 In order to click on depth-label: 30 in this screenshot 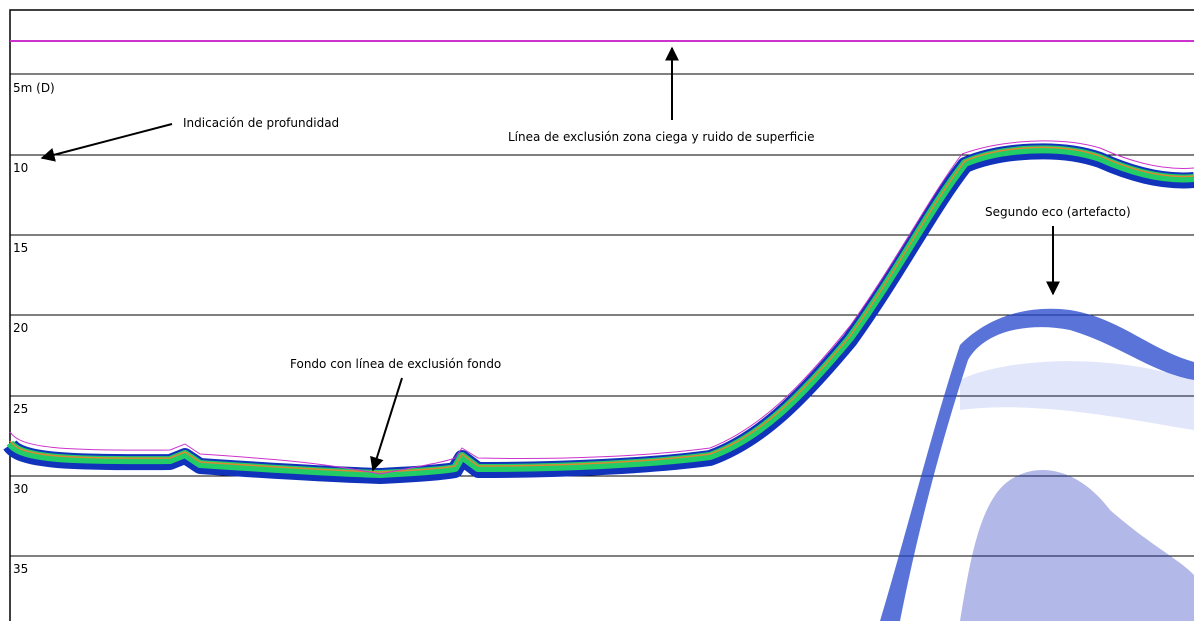, I will do `click(20, 489)`.